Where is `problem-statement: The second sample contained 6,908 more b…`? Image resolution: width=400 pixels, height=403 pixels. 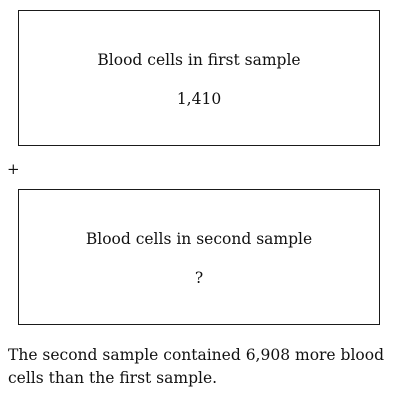
problem-statement: The second sample contained 6,908 more b… is located at coordinates (201, 367).